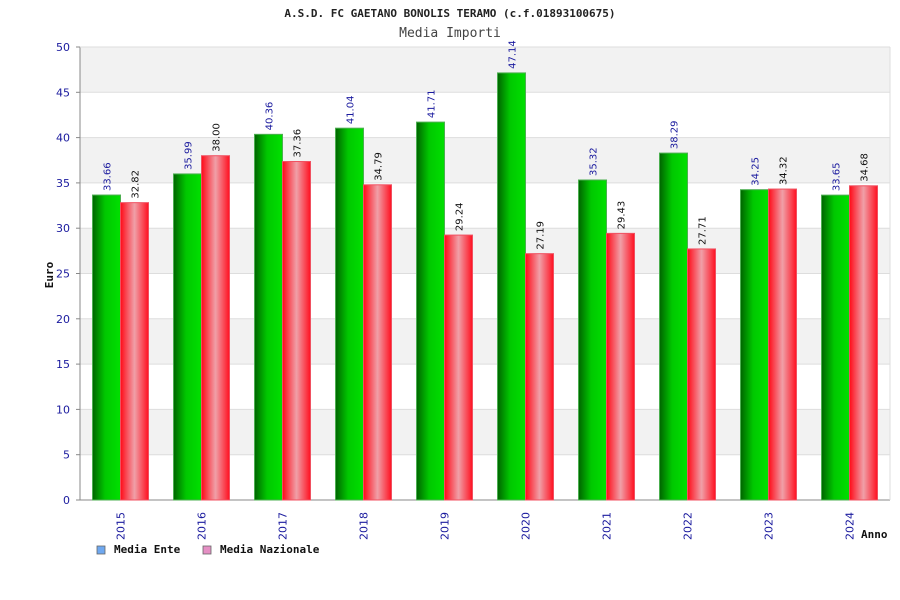 The image size is (900, 600). What do you see at coordinates (458, 367) in the screenshot?
I see `bar-media-nazionale-2019` at bounding box center [458, 367].